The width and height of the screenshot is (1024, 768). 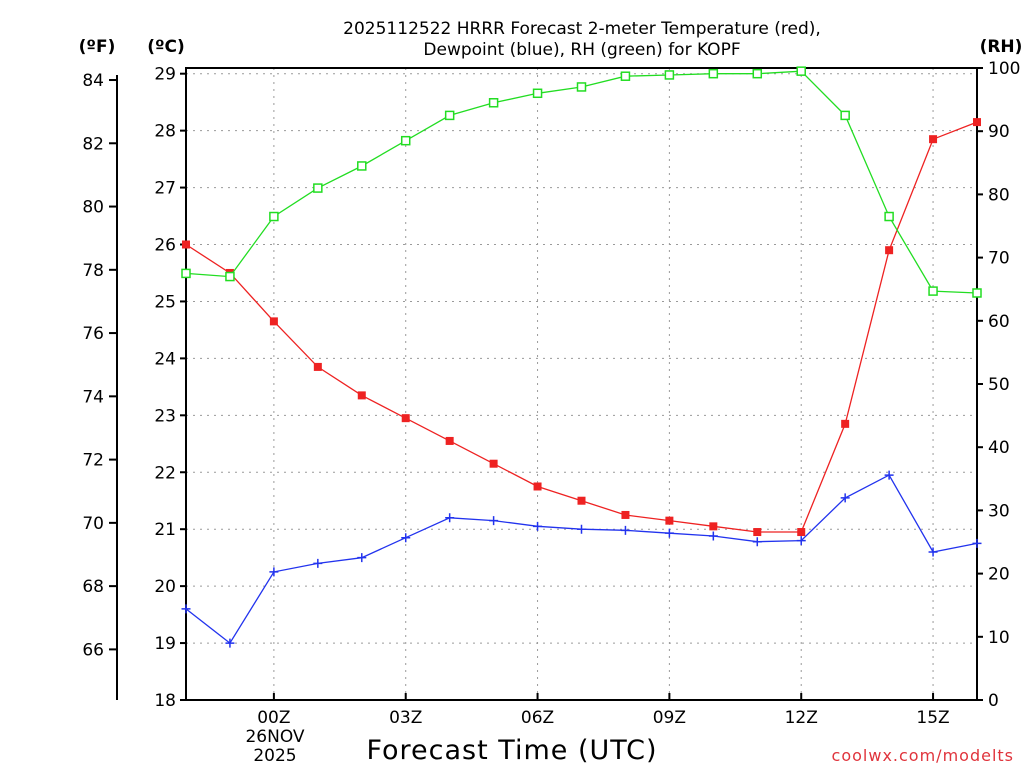 I want to click on fahrenheit-tick-label: 78, so click(x=93, y=271).